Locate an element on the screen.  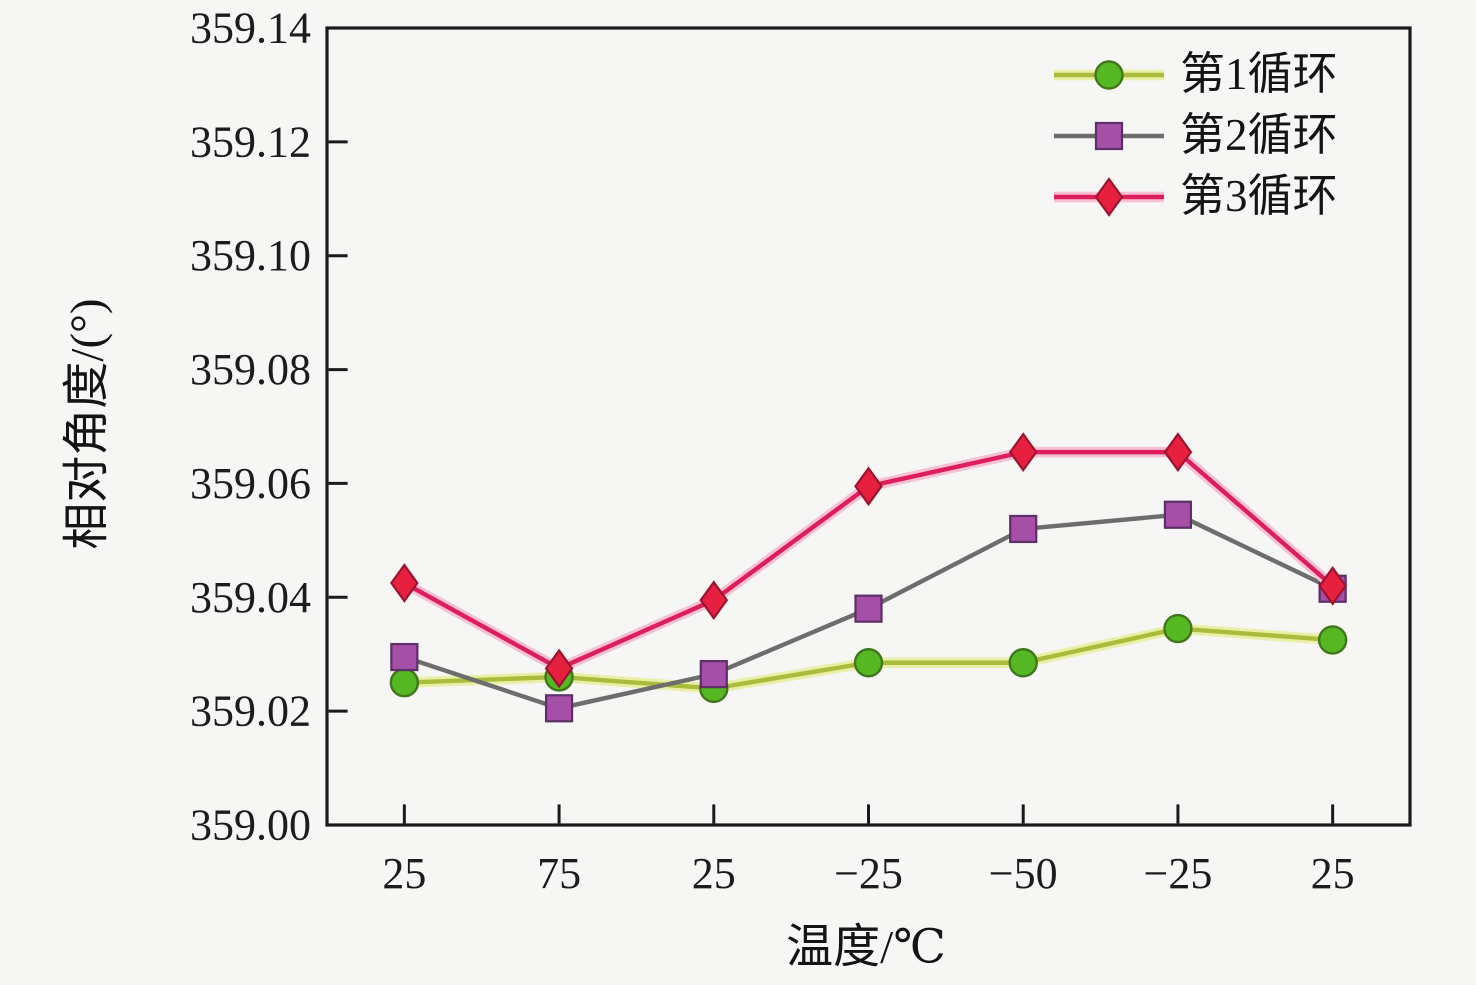
y-tick-label: 359.10 is located at coordinates (250, 255).